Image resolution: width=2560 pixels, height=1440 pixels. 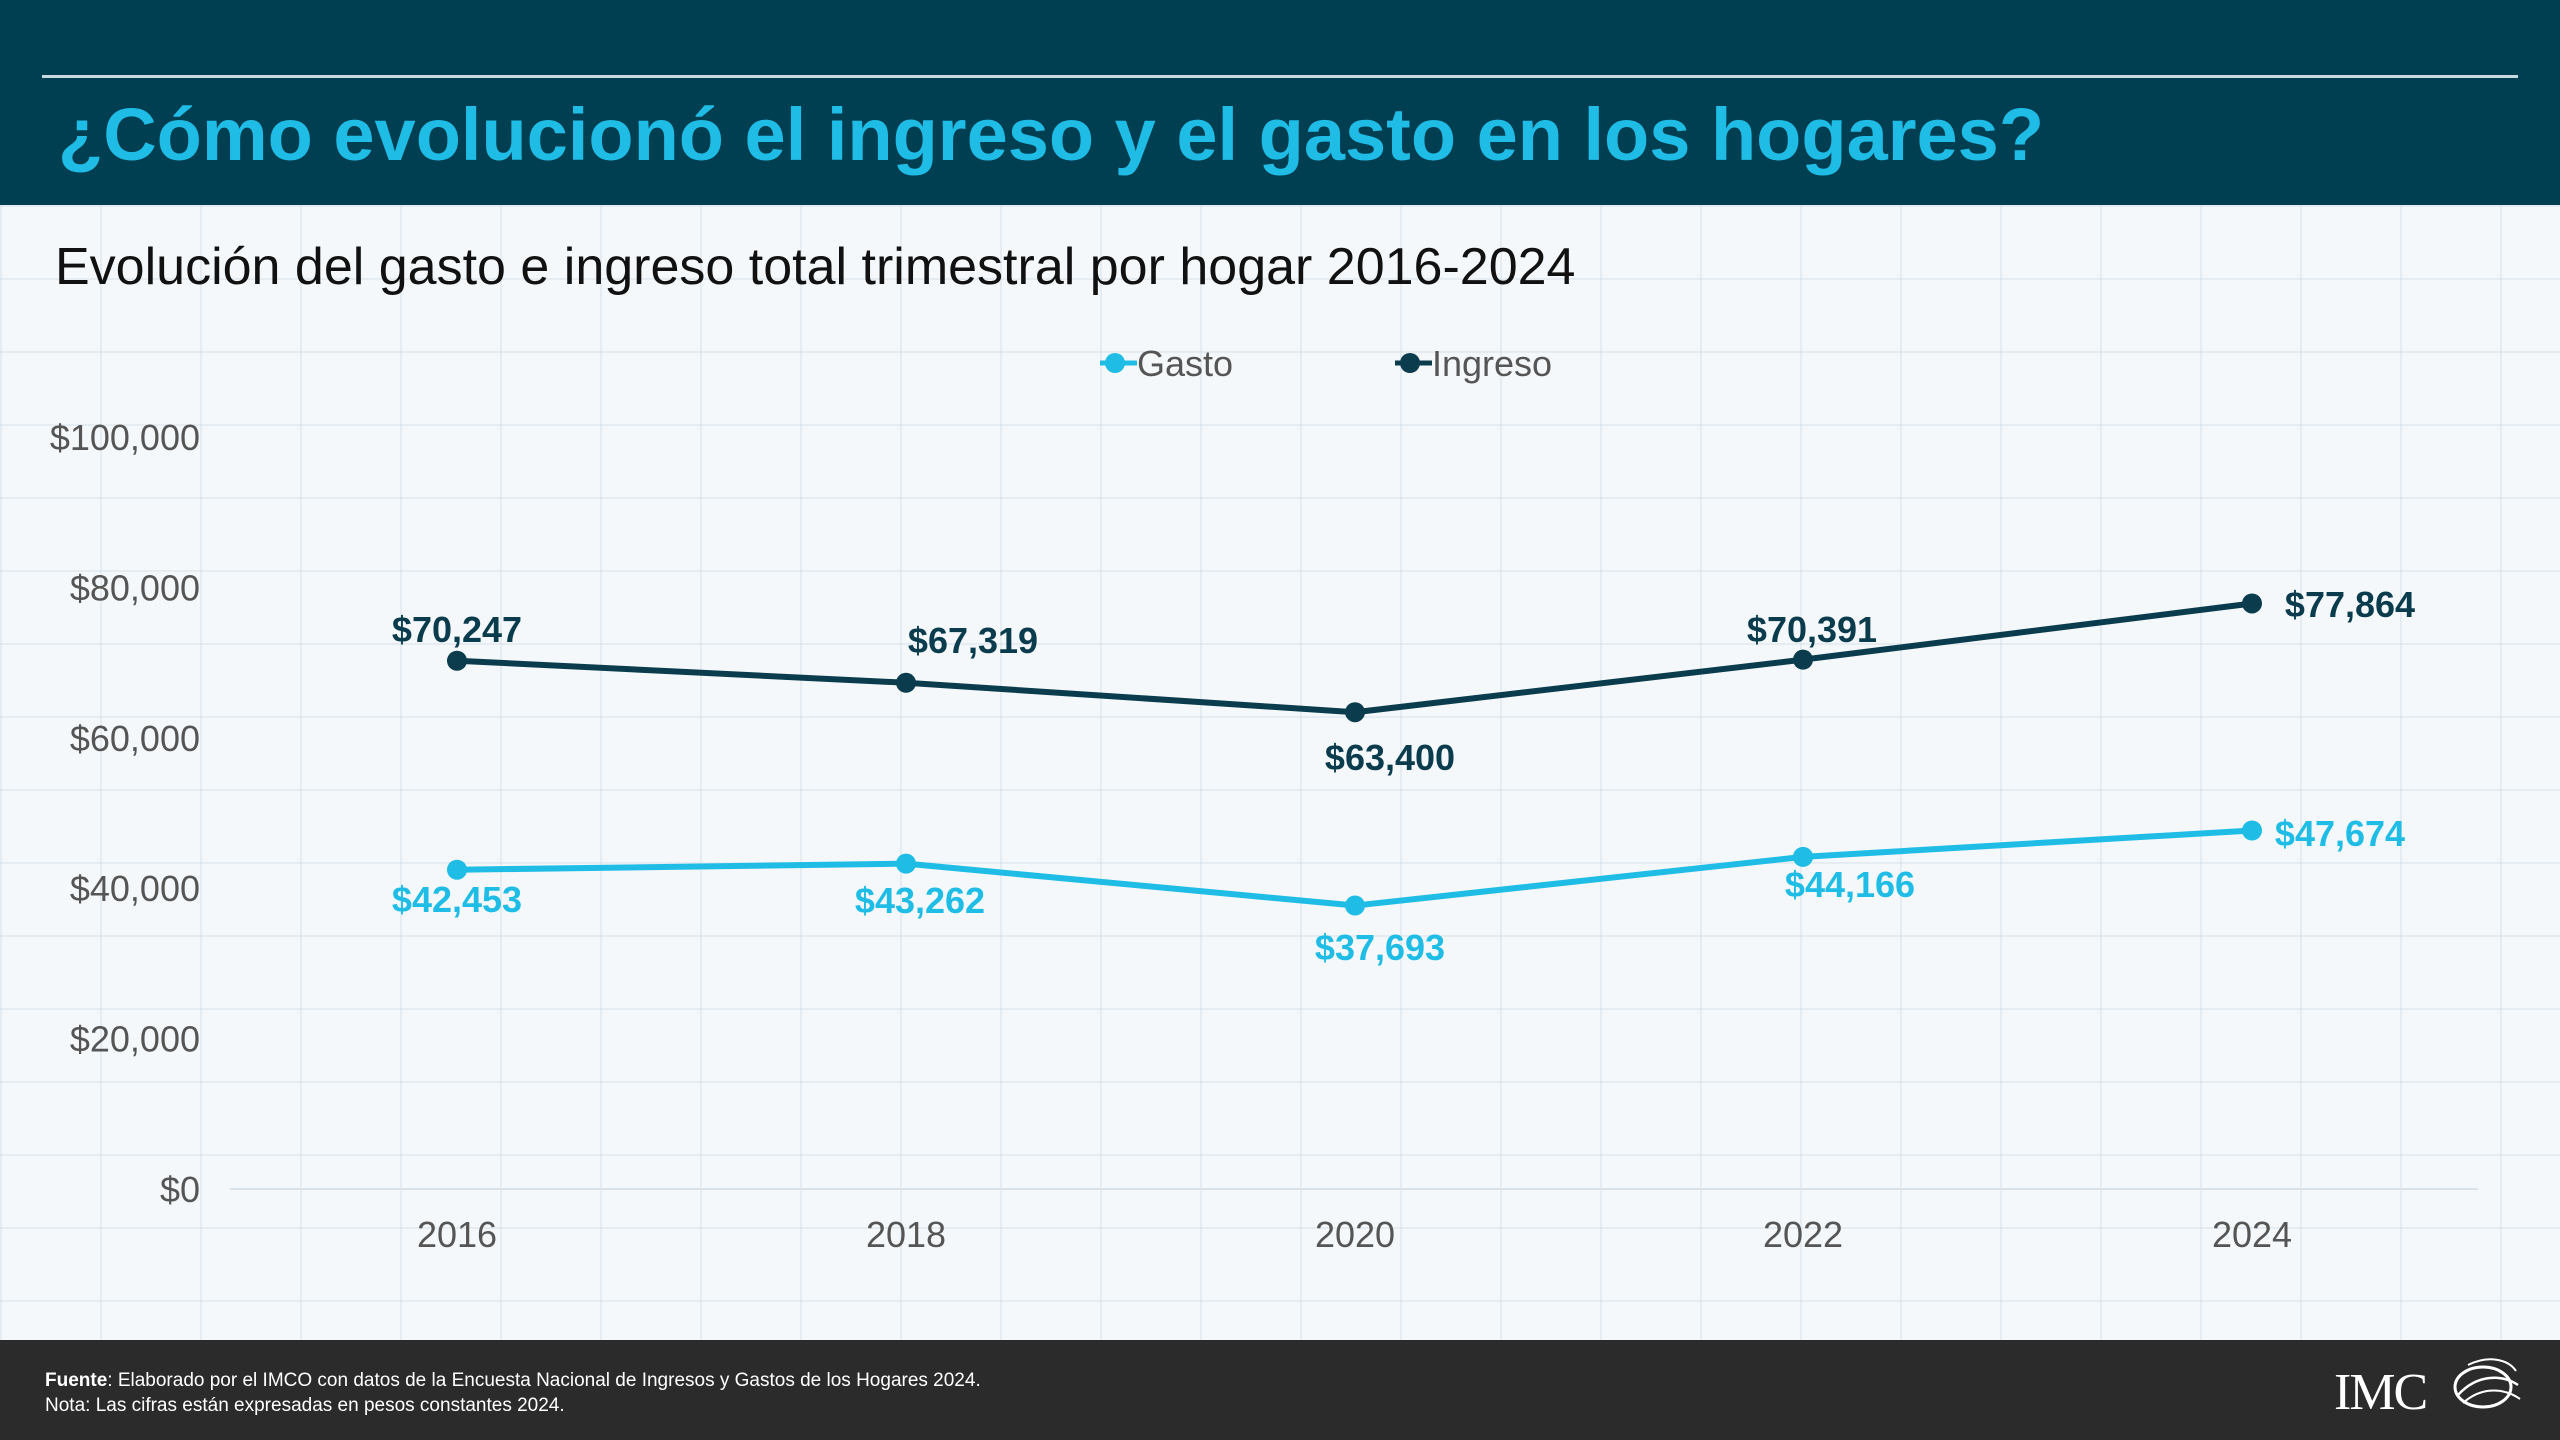 I want to click on y-tick-label: $40,000, so click(x=135, y=888).